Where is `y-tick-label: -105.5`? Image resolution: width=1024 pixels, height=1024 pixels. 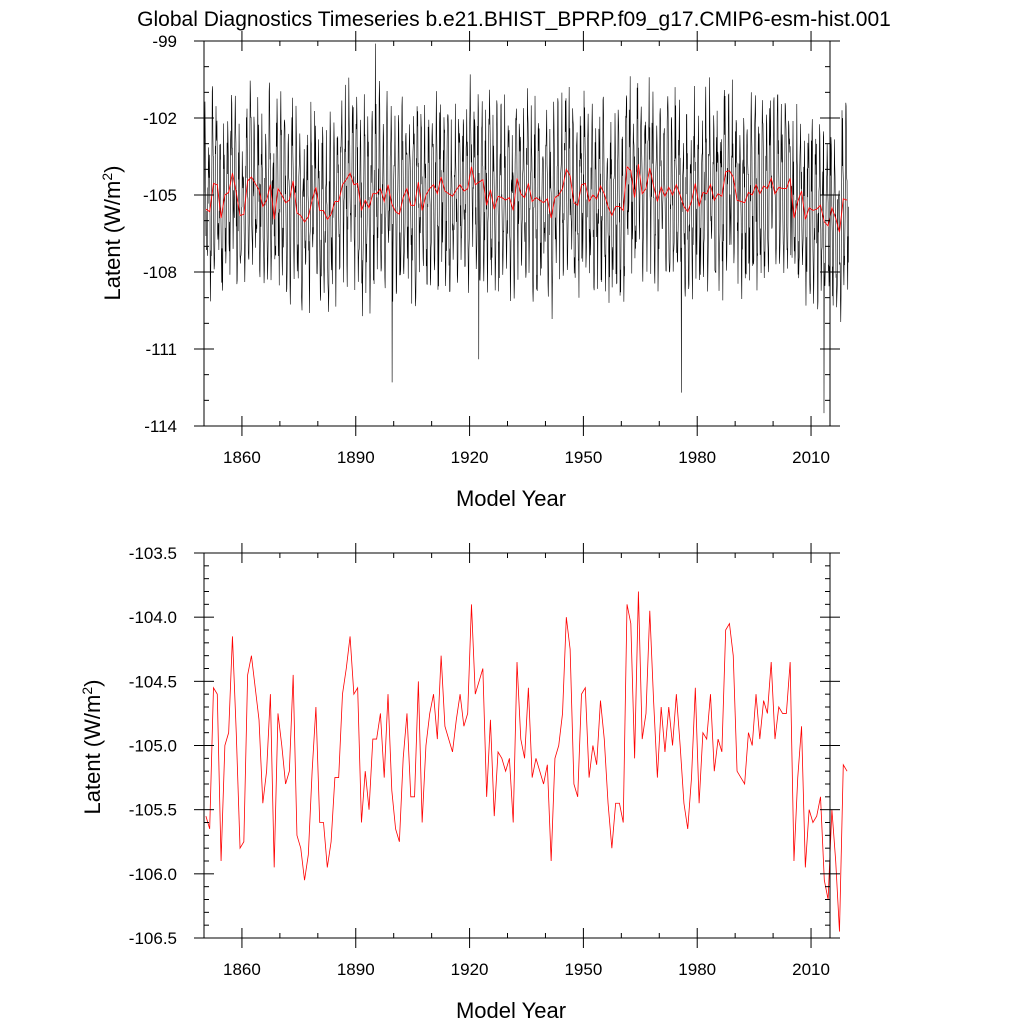 y-tick-label: -105.5 is located at coordinates (153, 810).